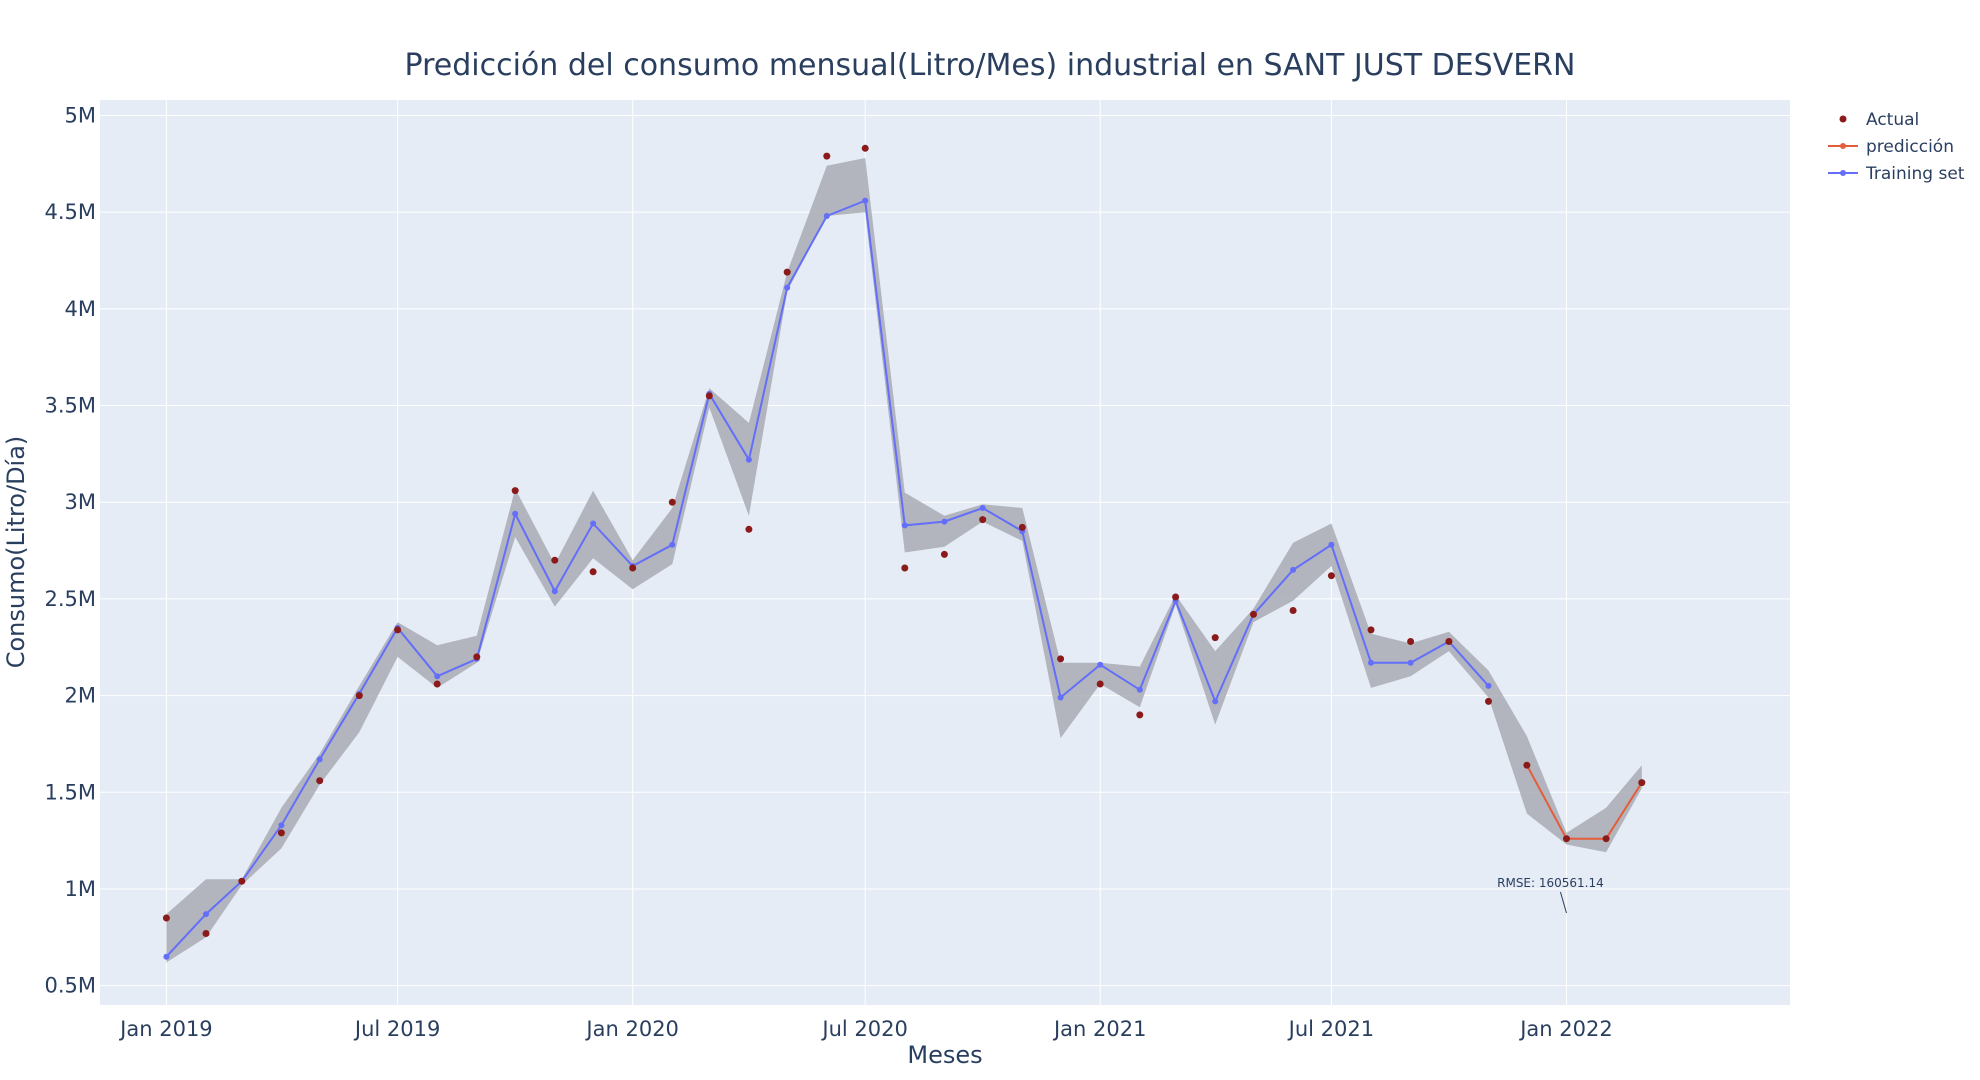 The width and height of the screenshot is (1980, 1080). What do you see at coordinates (70, 986) in the screenshot?
I see `y-tick-label: 0.5M` at bounding box center [70, 986].